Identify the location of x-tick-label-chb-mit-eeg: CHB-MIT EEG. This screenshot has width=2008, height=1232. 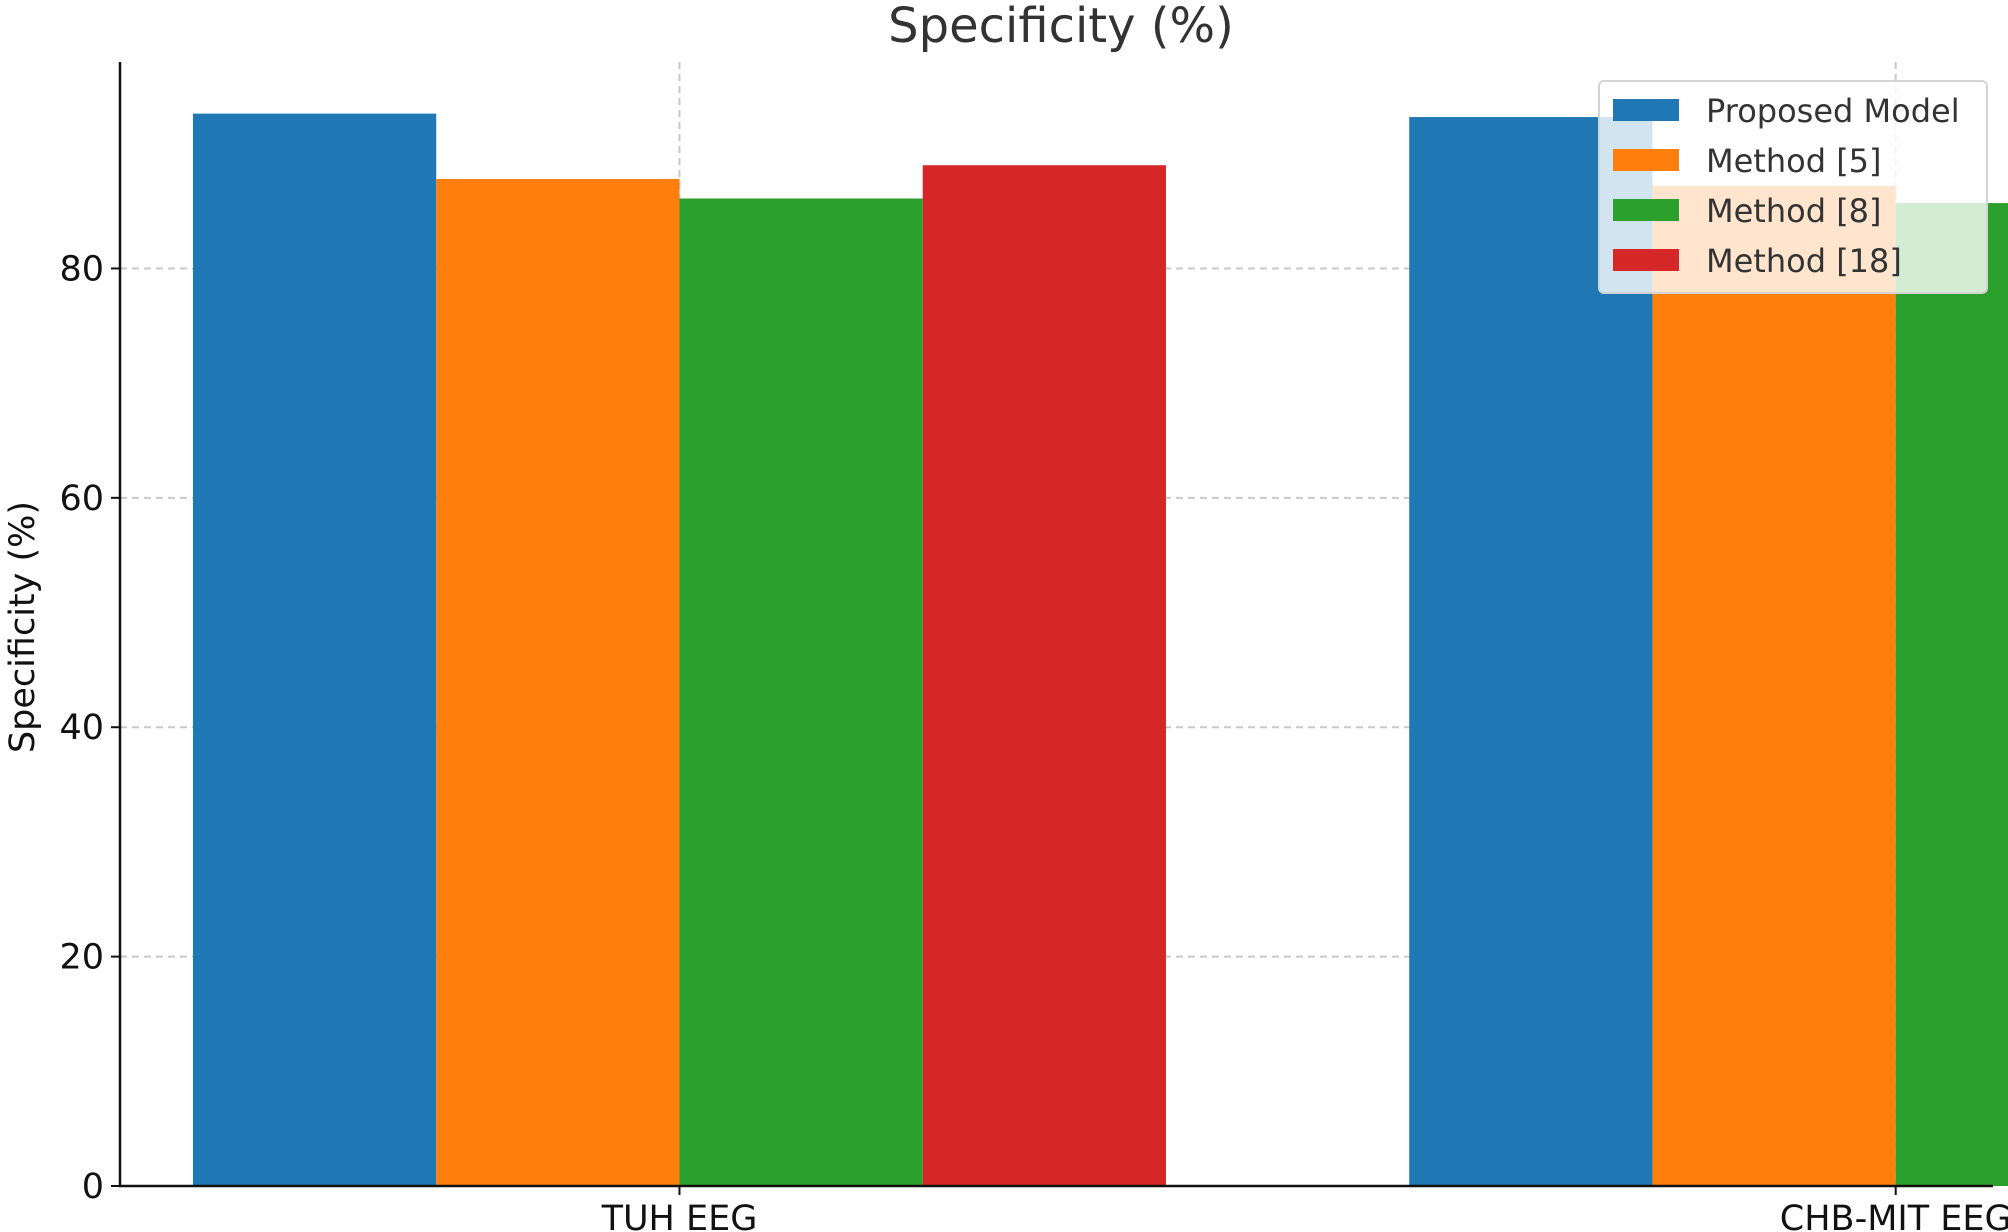
(1894, 1215).